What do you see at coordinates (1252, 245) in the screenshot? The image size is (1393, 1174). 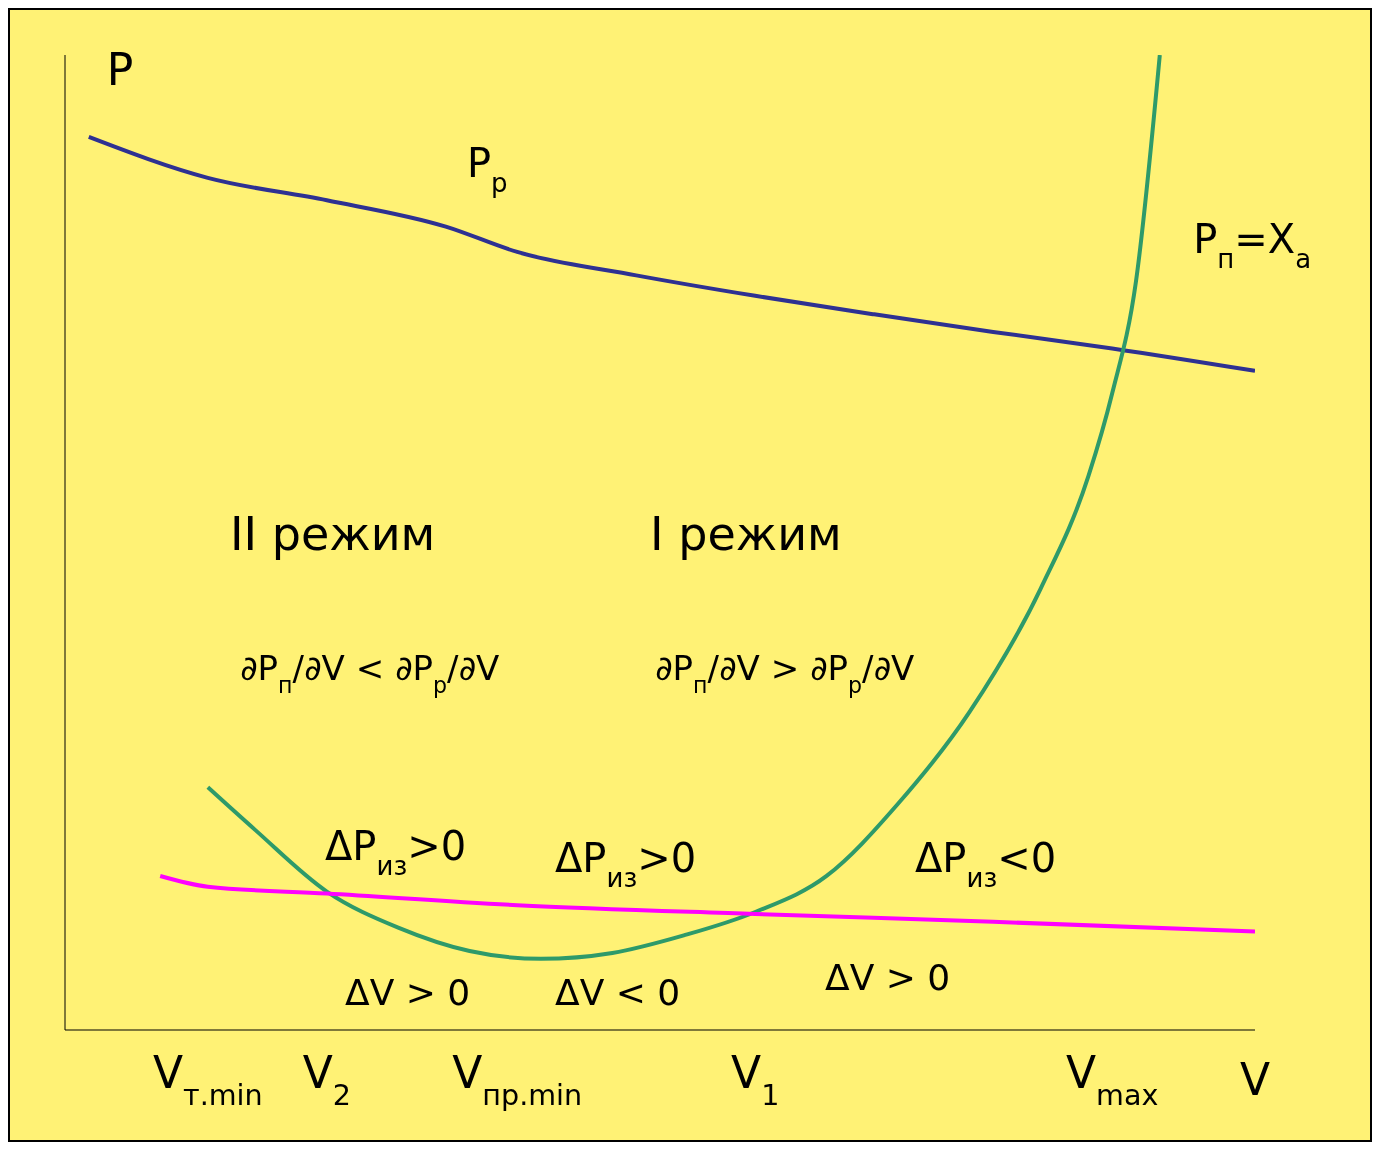 I see `series-label: P$_{п}$=X$_{а}$` at bounding box center [1252, 245].